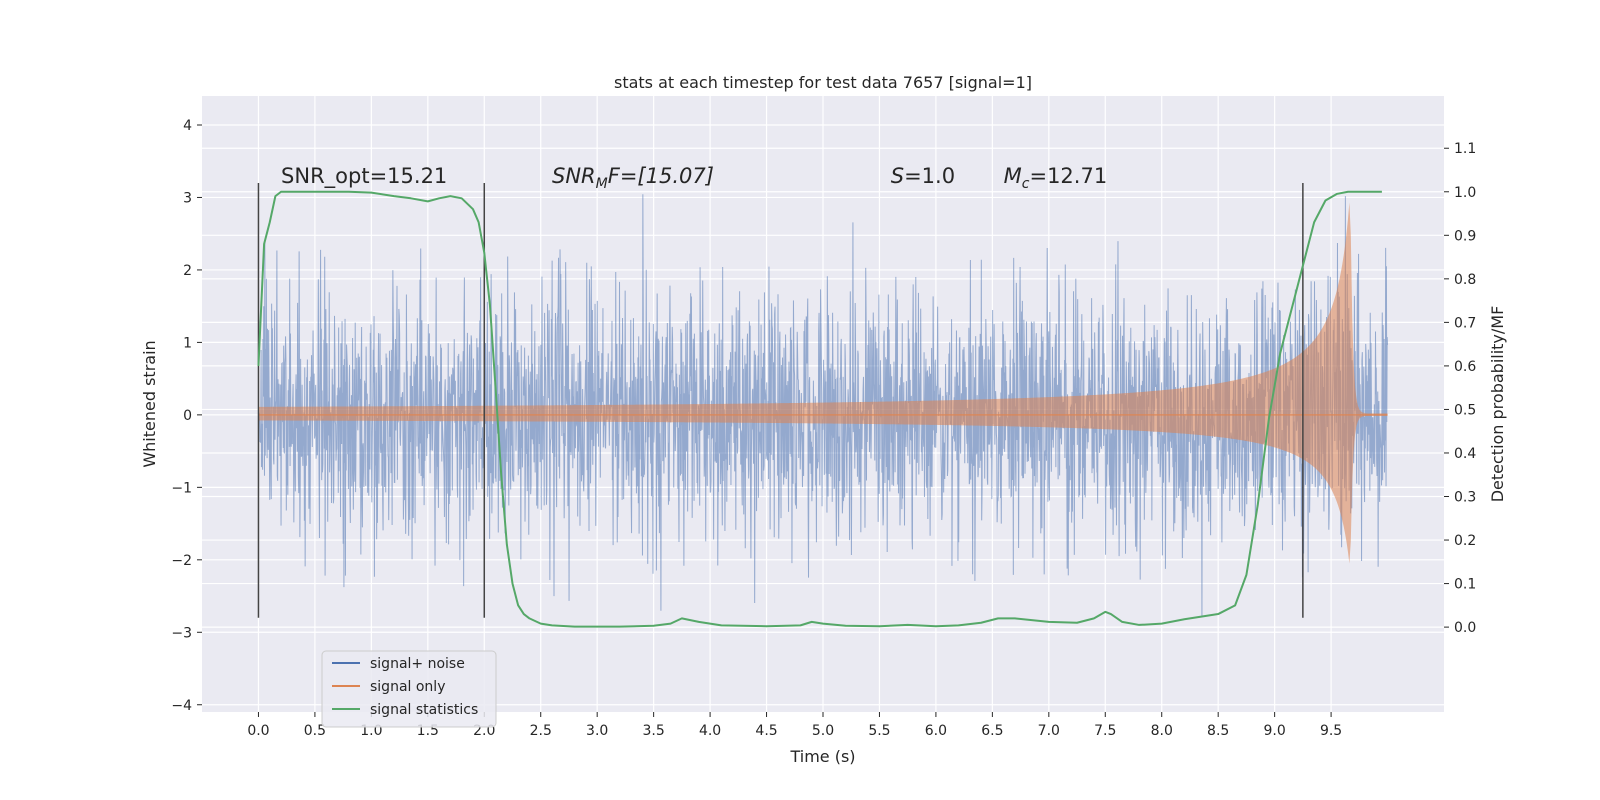 The width and height of the screenshot is (1600, 800). I want to click on x-tick-label: 0.5, so click(315, 731).